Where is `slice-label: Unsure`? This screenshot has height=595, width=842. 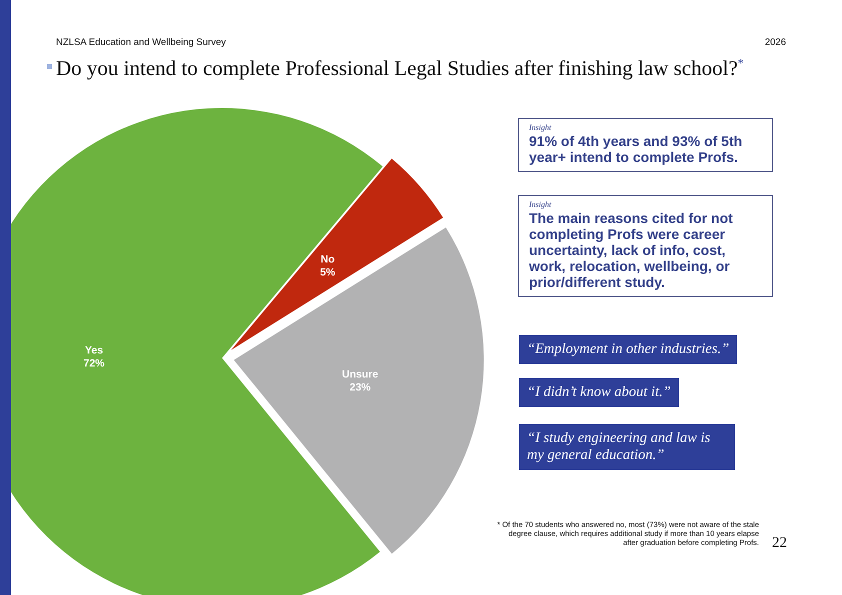 slice-label: Unsure is located at coordinates (360, 374).